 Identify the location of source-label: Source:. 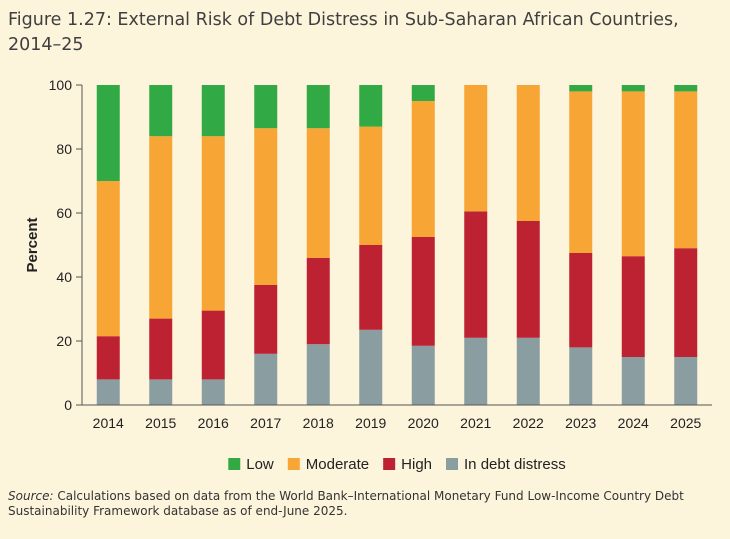
(31, 496).